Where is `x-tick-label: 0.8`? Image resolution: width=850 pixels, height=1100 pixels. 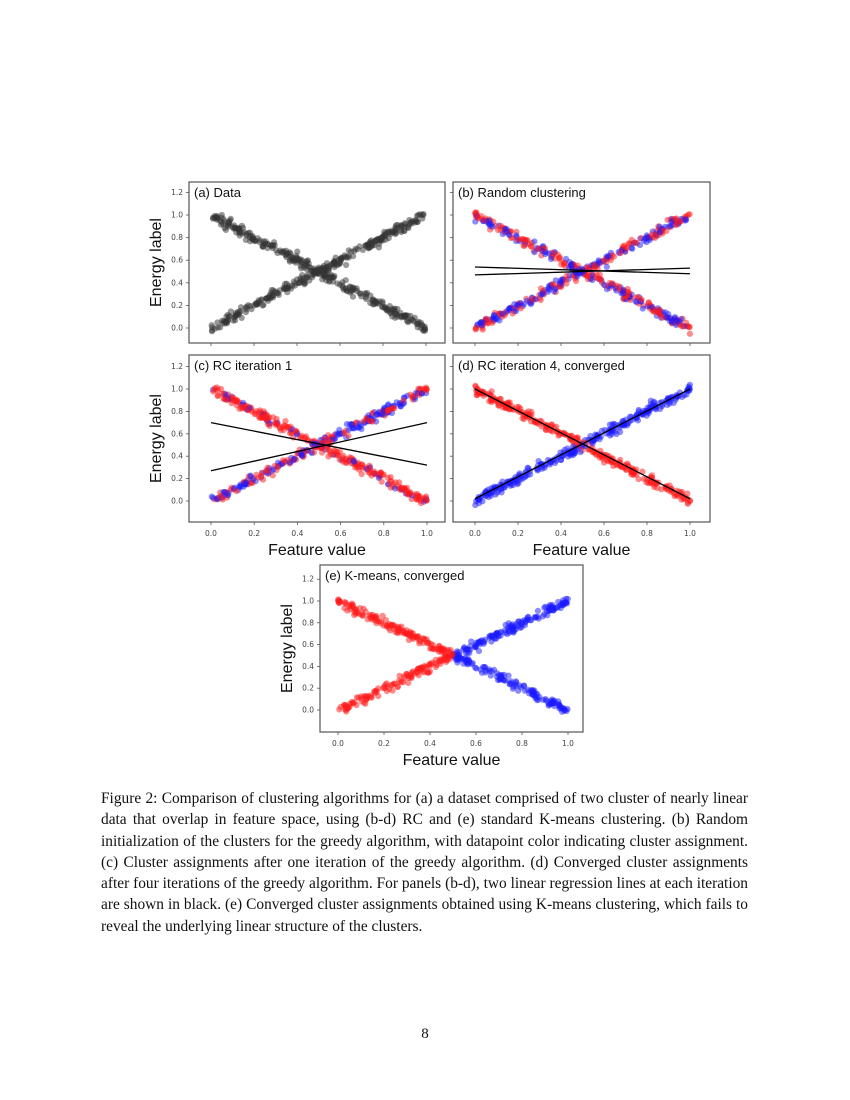
x-tick-label: 0.8 is located at coordinates (384, 533).